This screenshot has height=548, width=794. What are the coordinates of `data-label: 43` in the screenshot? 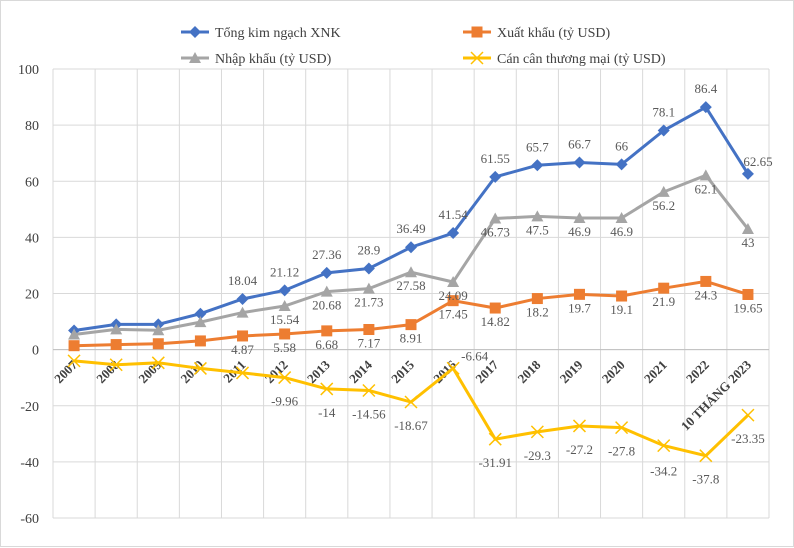 It's located at (747, 242).